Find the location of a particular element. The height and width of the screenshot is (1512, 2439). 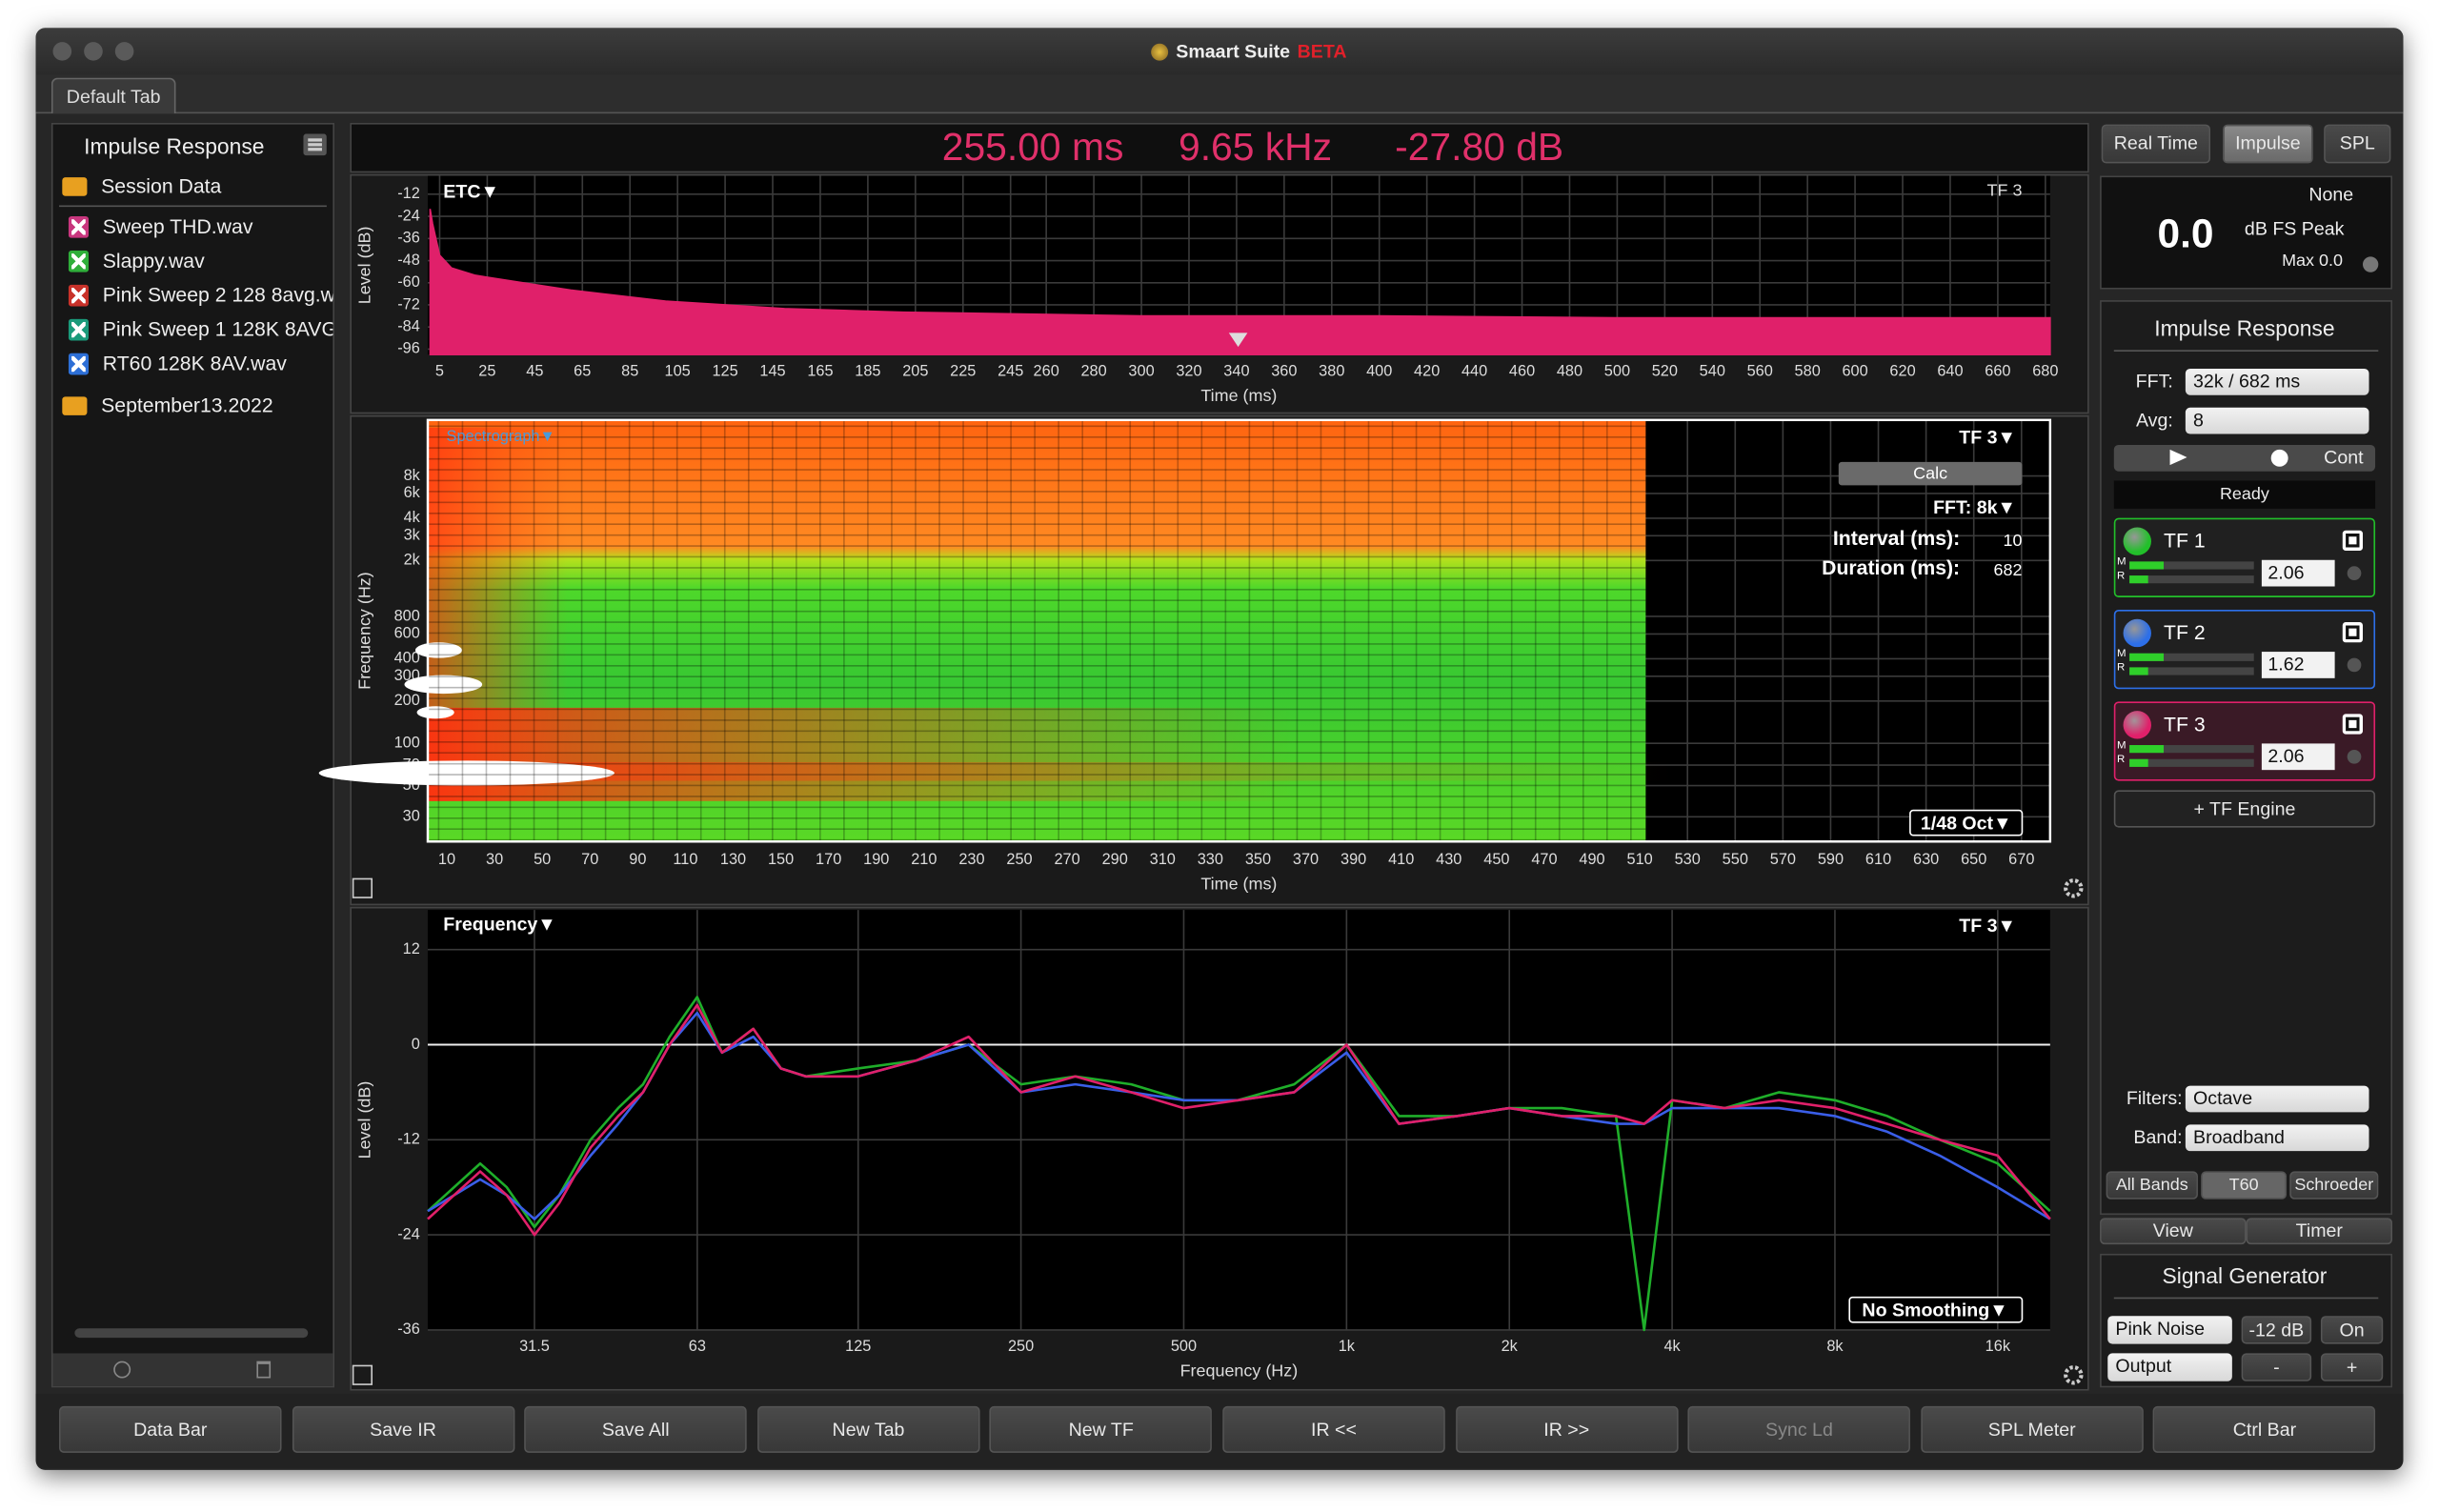

smoothing-box is located at coordinates (1936, 1309).